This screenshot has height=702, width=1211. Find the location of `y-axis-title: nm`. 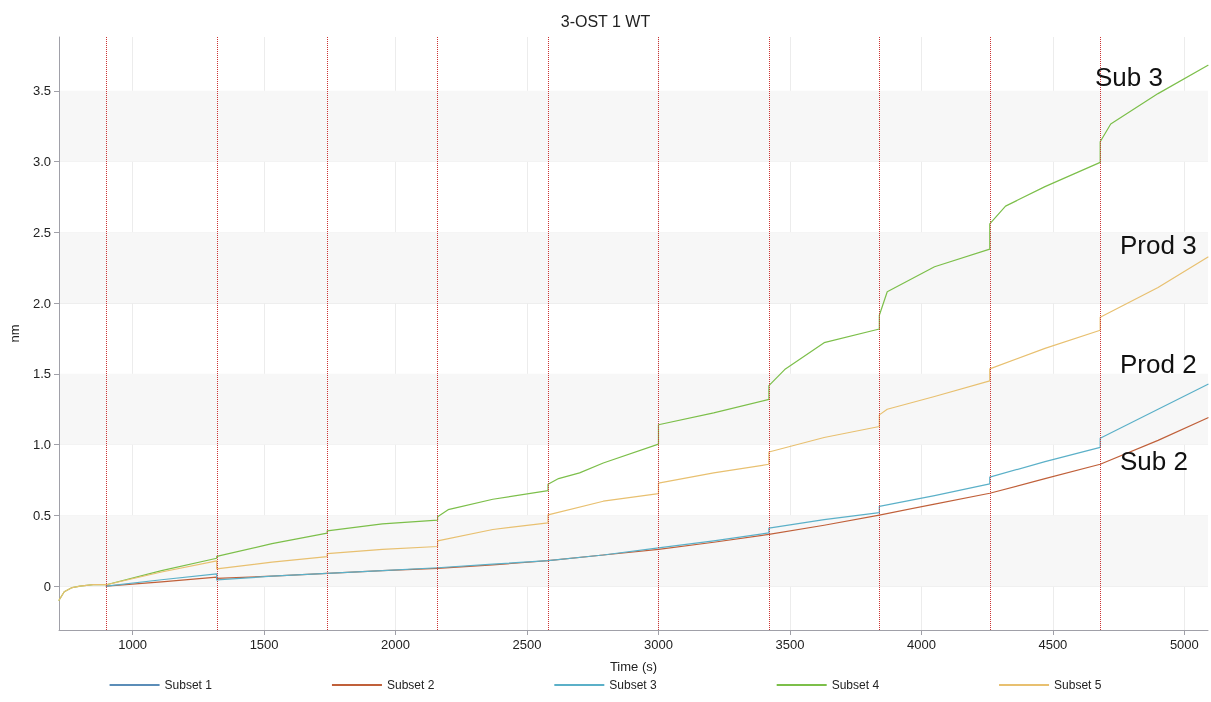

y-axis-title: nm is located at coordinates (14, 333).